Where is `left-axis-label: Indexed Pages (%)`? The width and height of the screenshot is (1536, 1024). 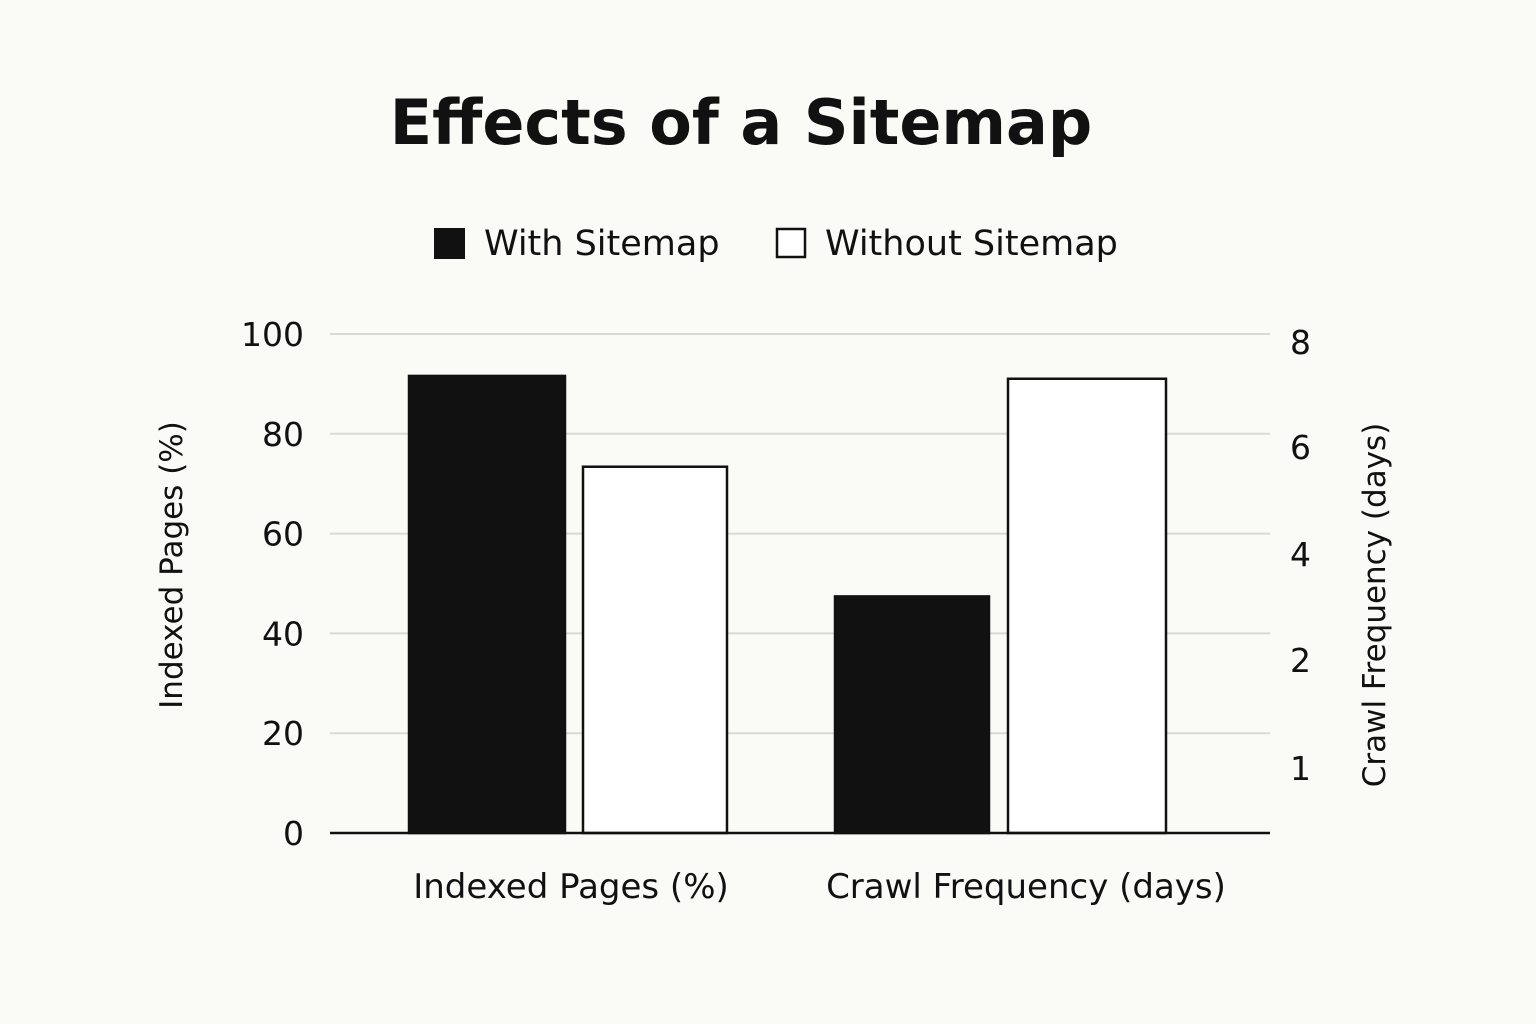
left-axis-label: Indexed Pages (%) is located at coordinates (172, 565).